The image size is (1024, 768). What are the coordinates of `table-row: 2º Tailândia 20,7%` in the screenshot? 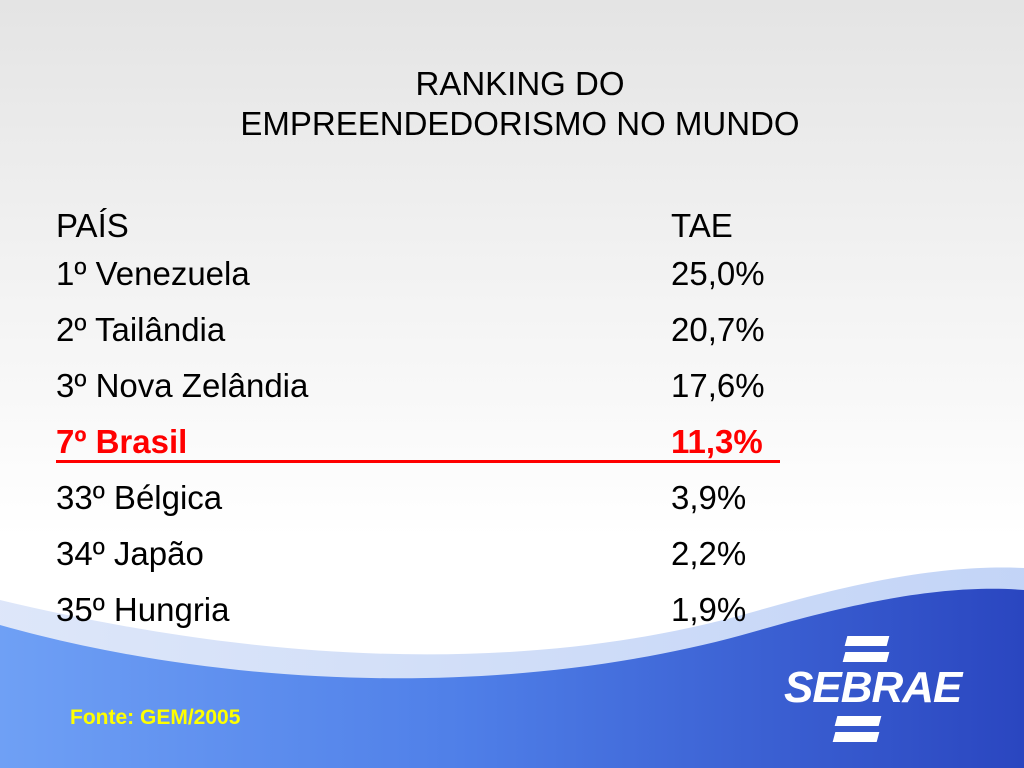 It's located at (426, 338).